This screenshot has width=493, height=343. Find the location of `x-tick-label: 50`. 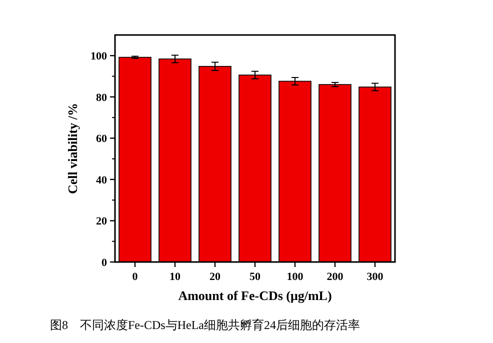

x-tick-label: 50 is located at coordinates (255, 277).